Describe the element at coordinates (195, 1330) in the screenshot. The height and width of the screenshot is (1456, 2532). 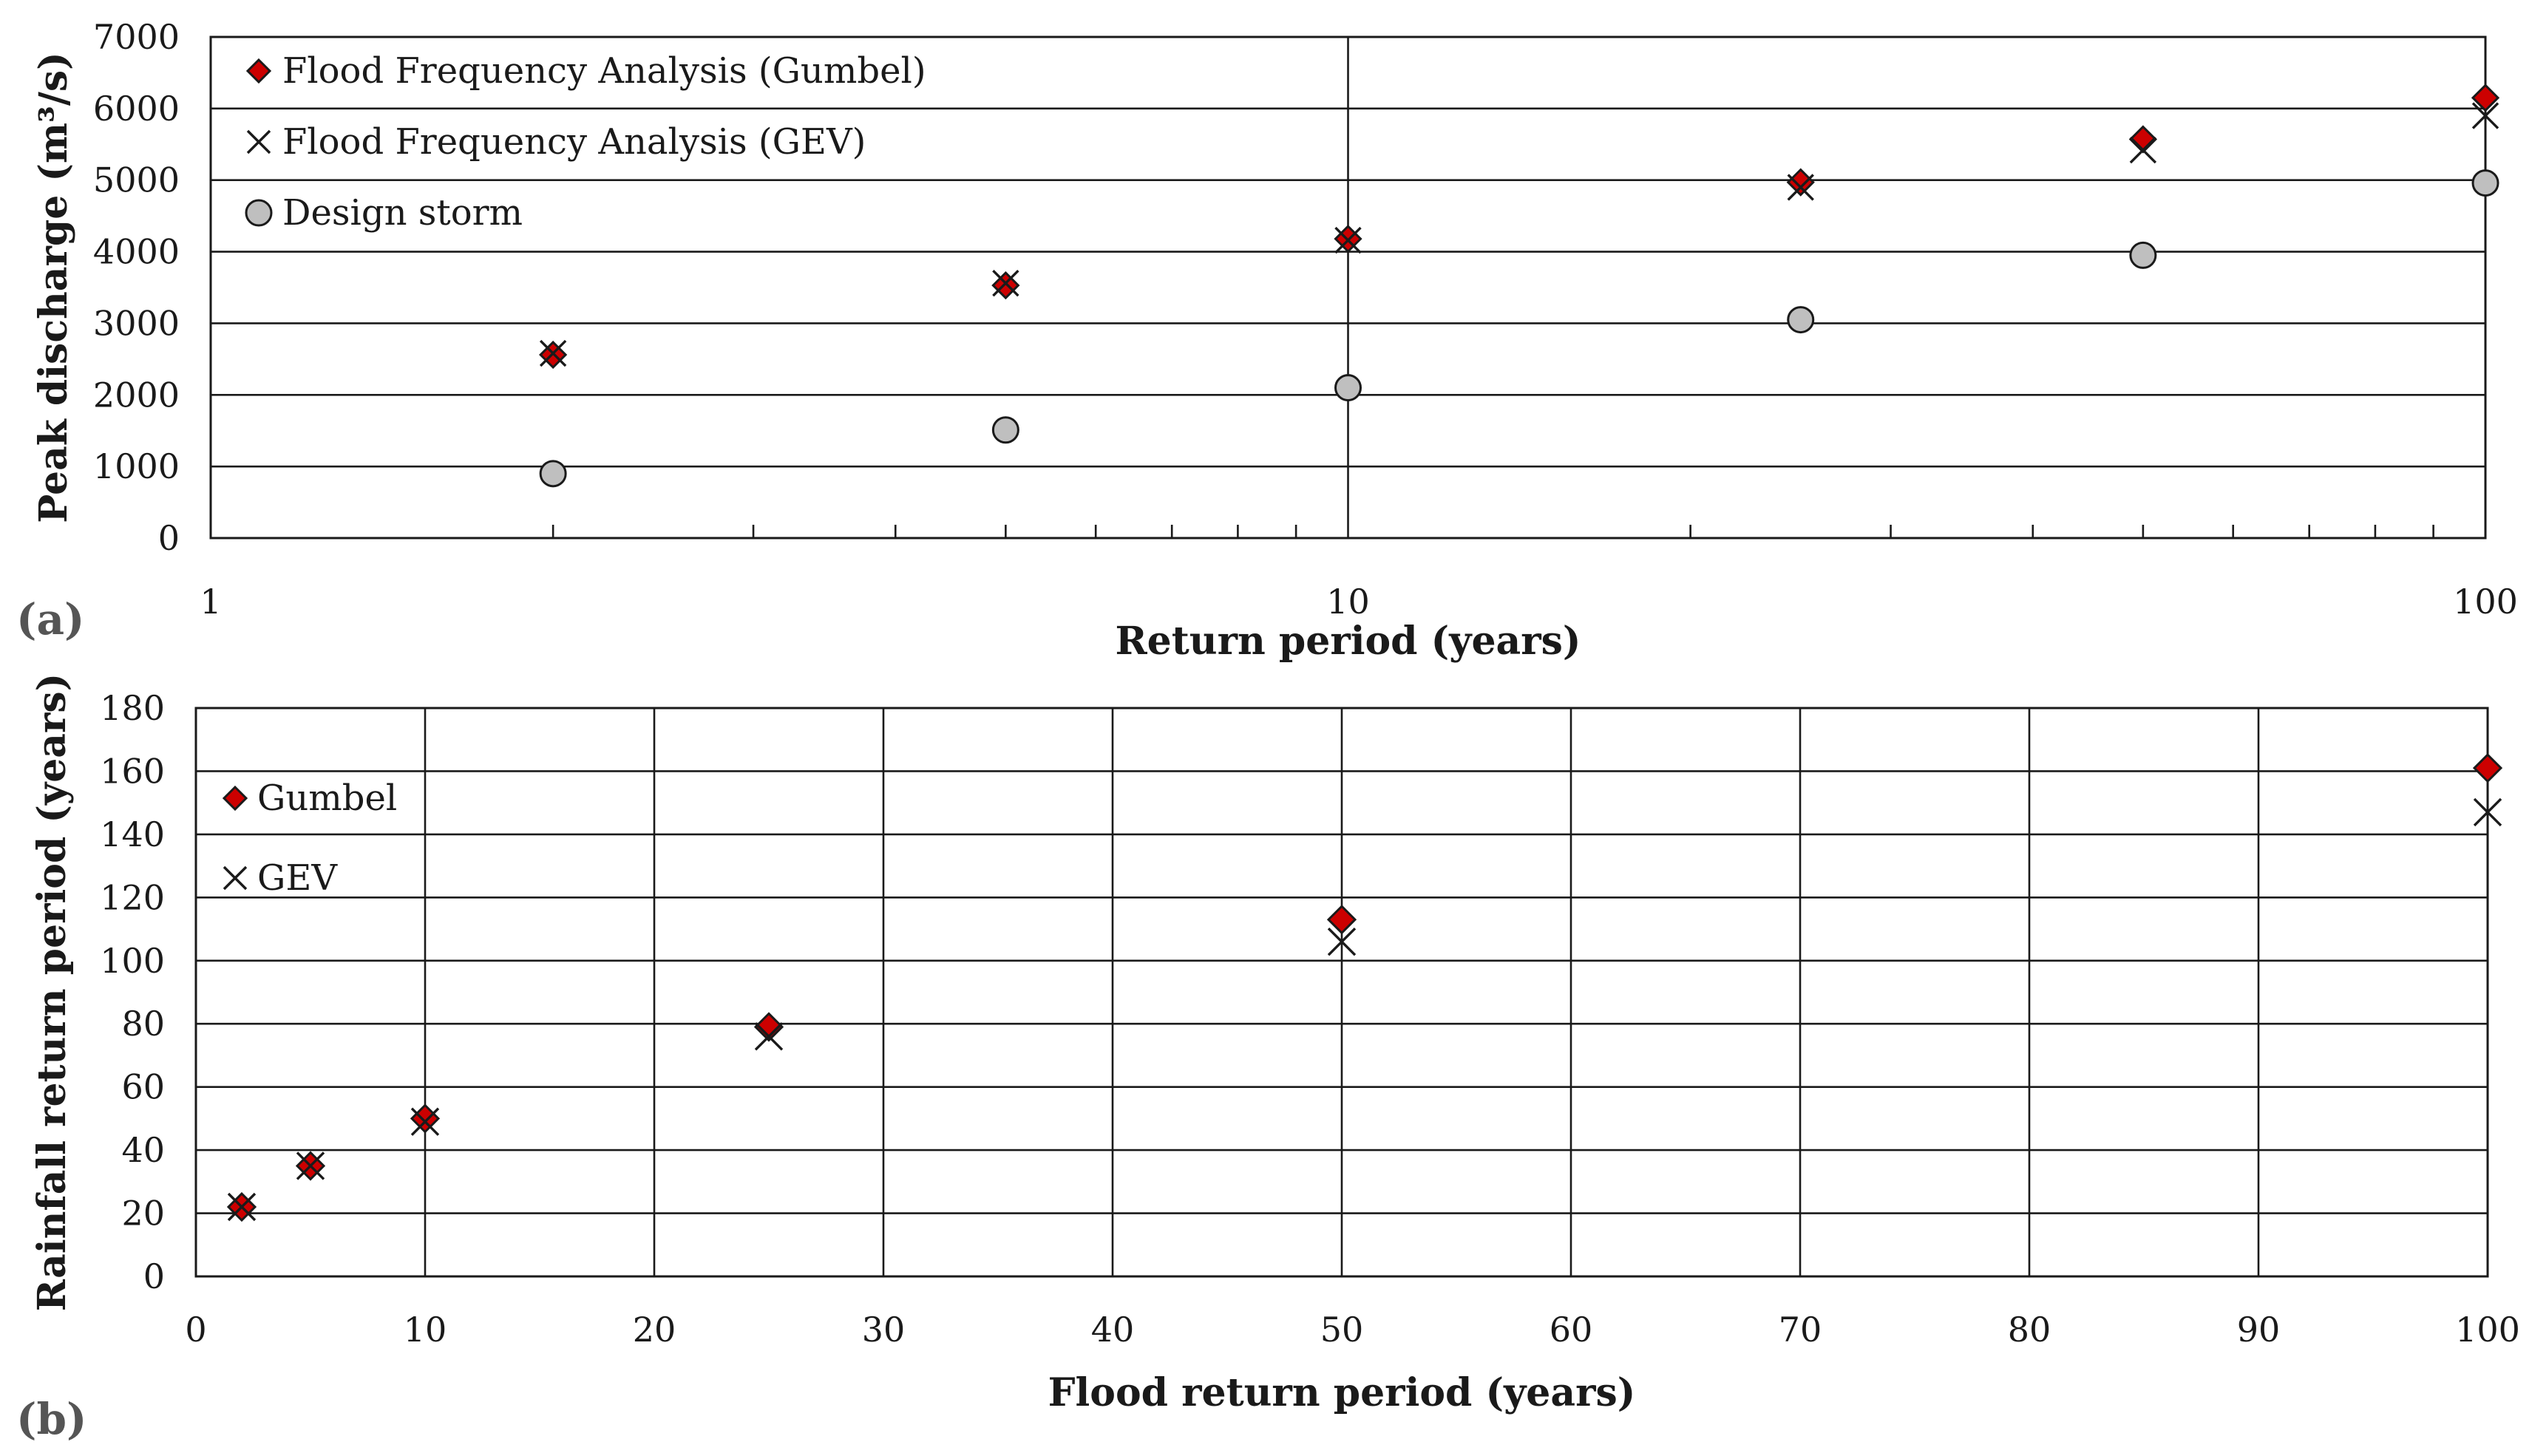
I see `x-tick-label: 0` at that location.